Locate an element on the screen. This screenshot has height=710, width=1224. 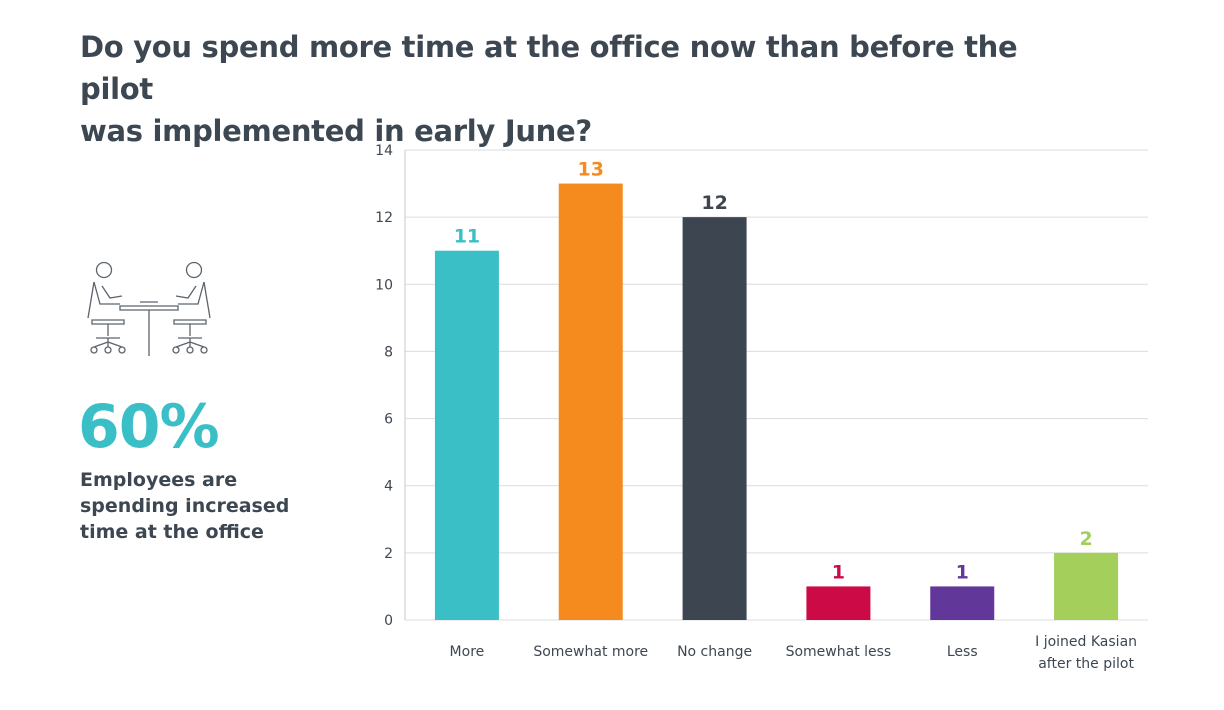
x-tick-label: I joined Kasian is located at coordinates (1086, 642).